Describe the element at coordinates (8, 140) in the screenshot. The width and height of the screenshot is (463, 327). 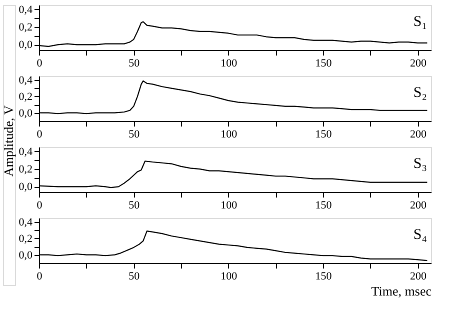
I see `y-axis-title: Amplitude, V` at that location.